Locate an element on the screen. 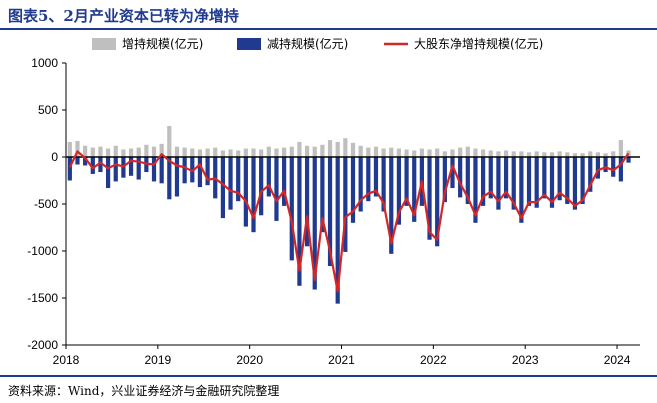 The height and width of the screenshot is (403, 657). x-tick-label: 2024 is located at coordinates (617, 360).